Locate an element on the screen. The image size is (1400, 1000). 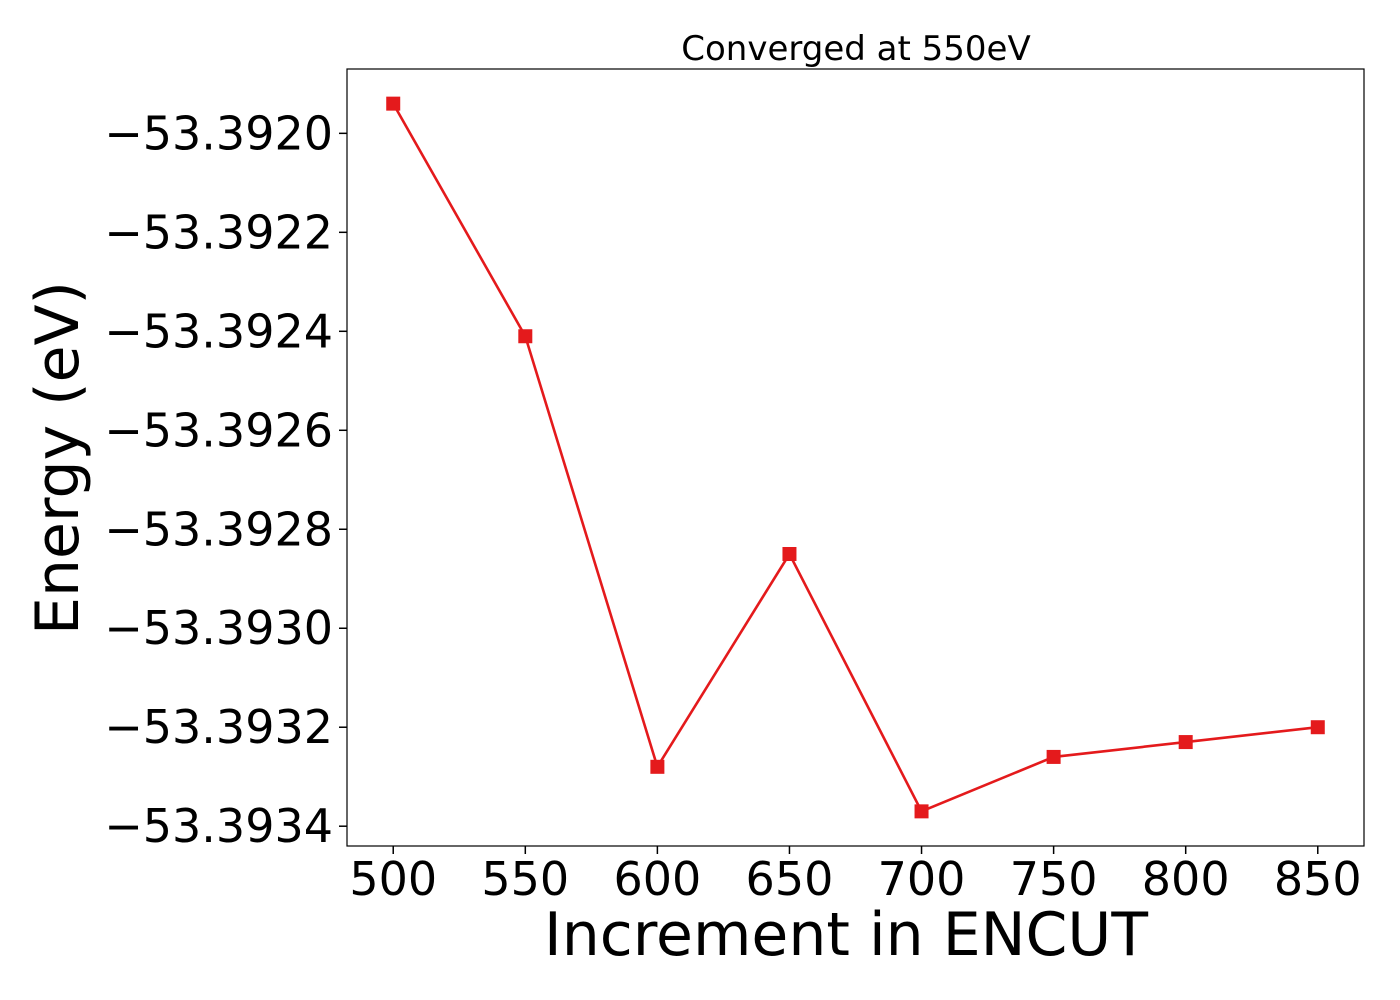
y-tick-label: −53.3930 is located at coordinates (218, 628).